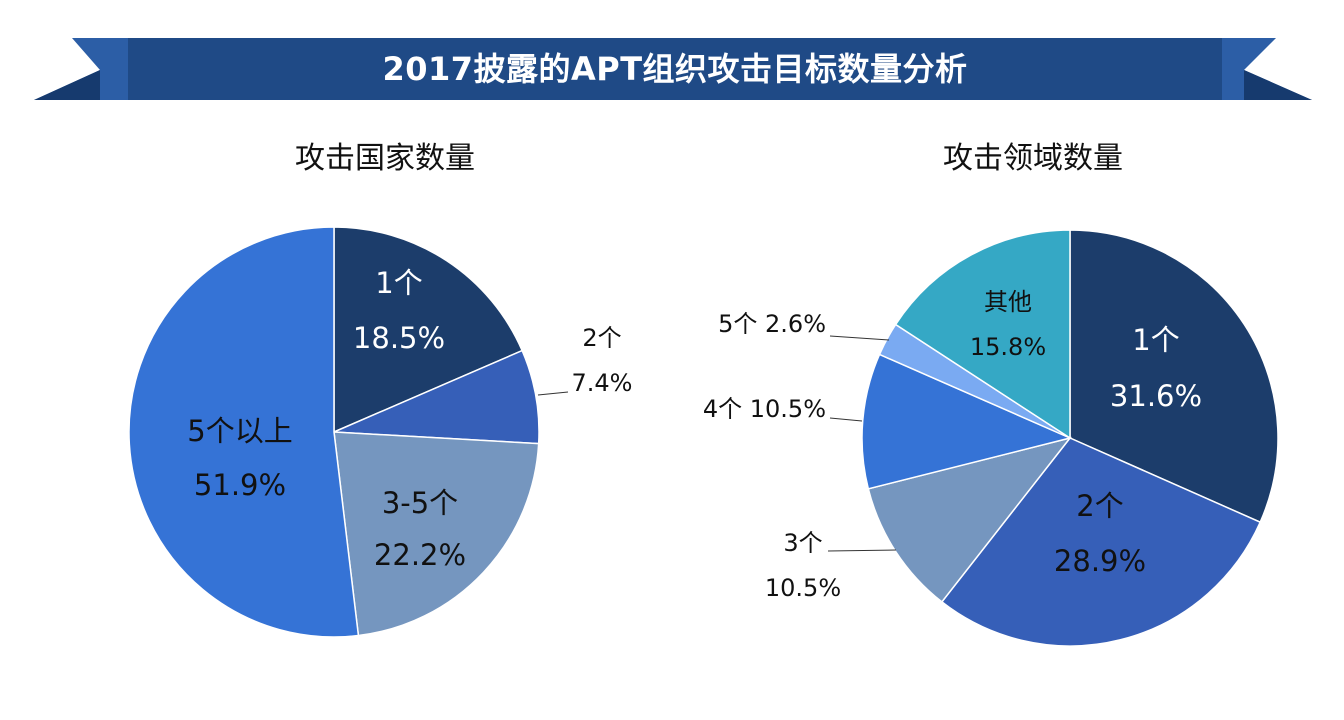 This screenshot has width=1344, height=720. Describe the element at coordinates (239, 431) in the screenshot. I see `pie1-category-label-4: 5个以上` at that location.